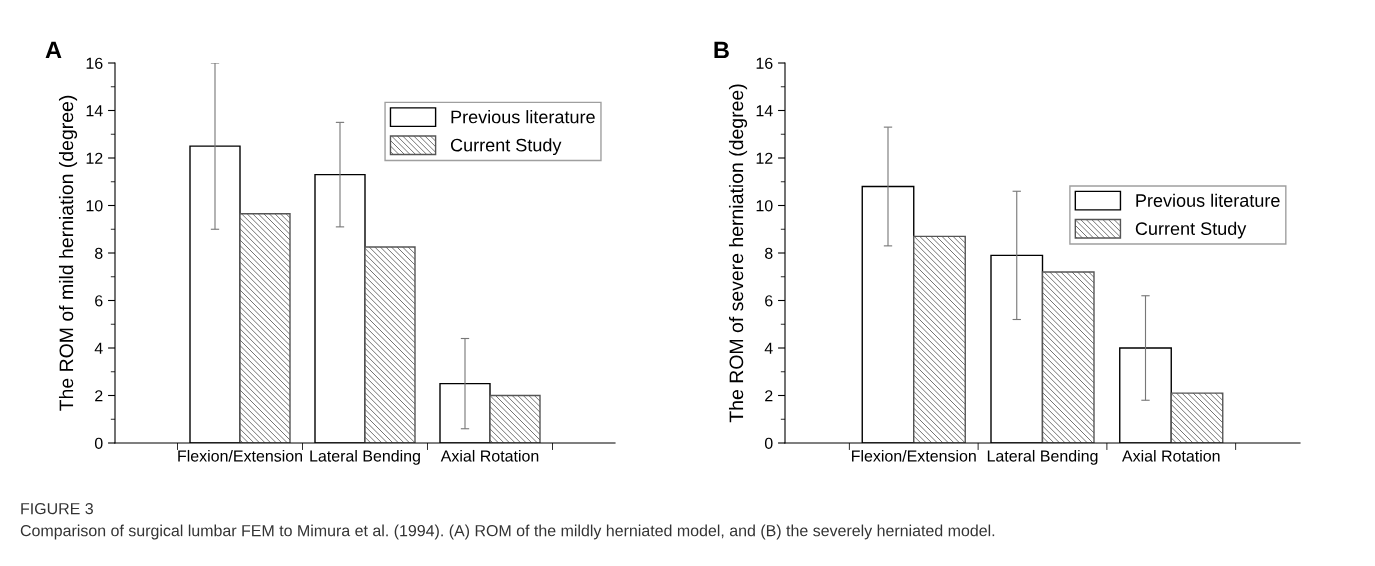 The image size is (1375, 566). I want to click on chart-title: B, so click(721, 50).